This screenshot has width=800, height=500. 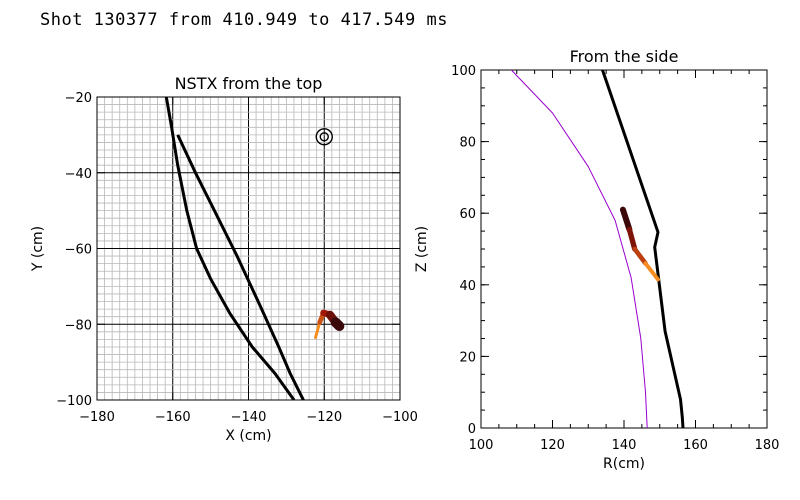 I want to click on y-tick-label: 60, so click(x=467, y=214).